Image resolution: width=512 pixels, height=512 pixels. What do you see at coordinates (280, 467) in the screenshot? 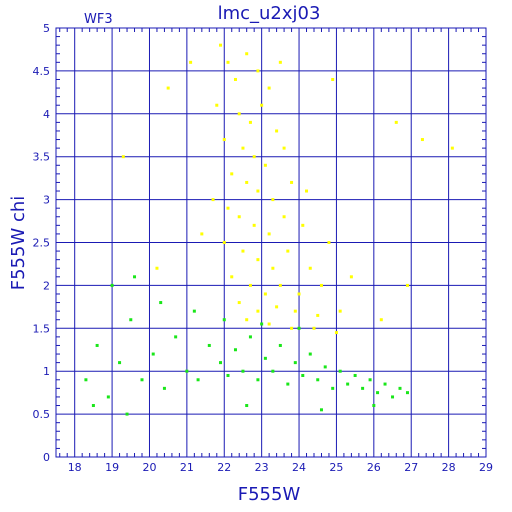
I see `x-tick-labels: 18 19 20 21 22 23 24 25 26 27 28 29` at bounding box center [280, 467].